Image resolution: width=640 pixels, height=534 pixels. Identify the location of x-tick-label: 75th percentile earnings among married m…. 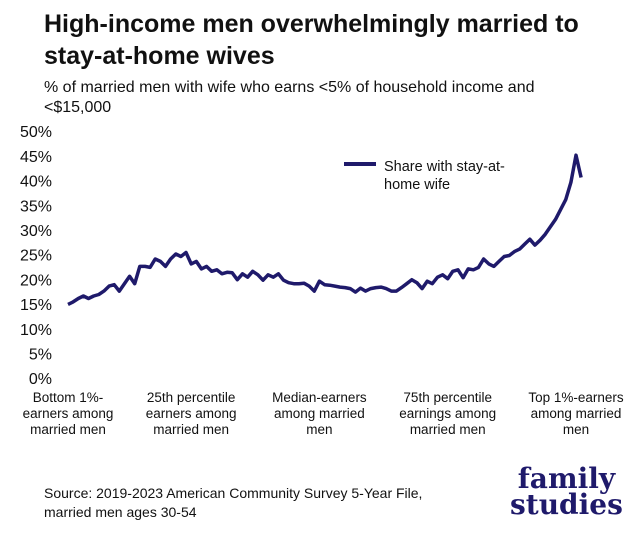
(448, 413).